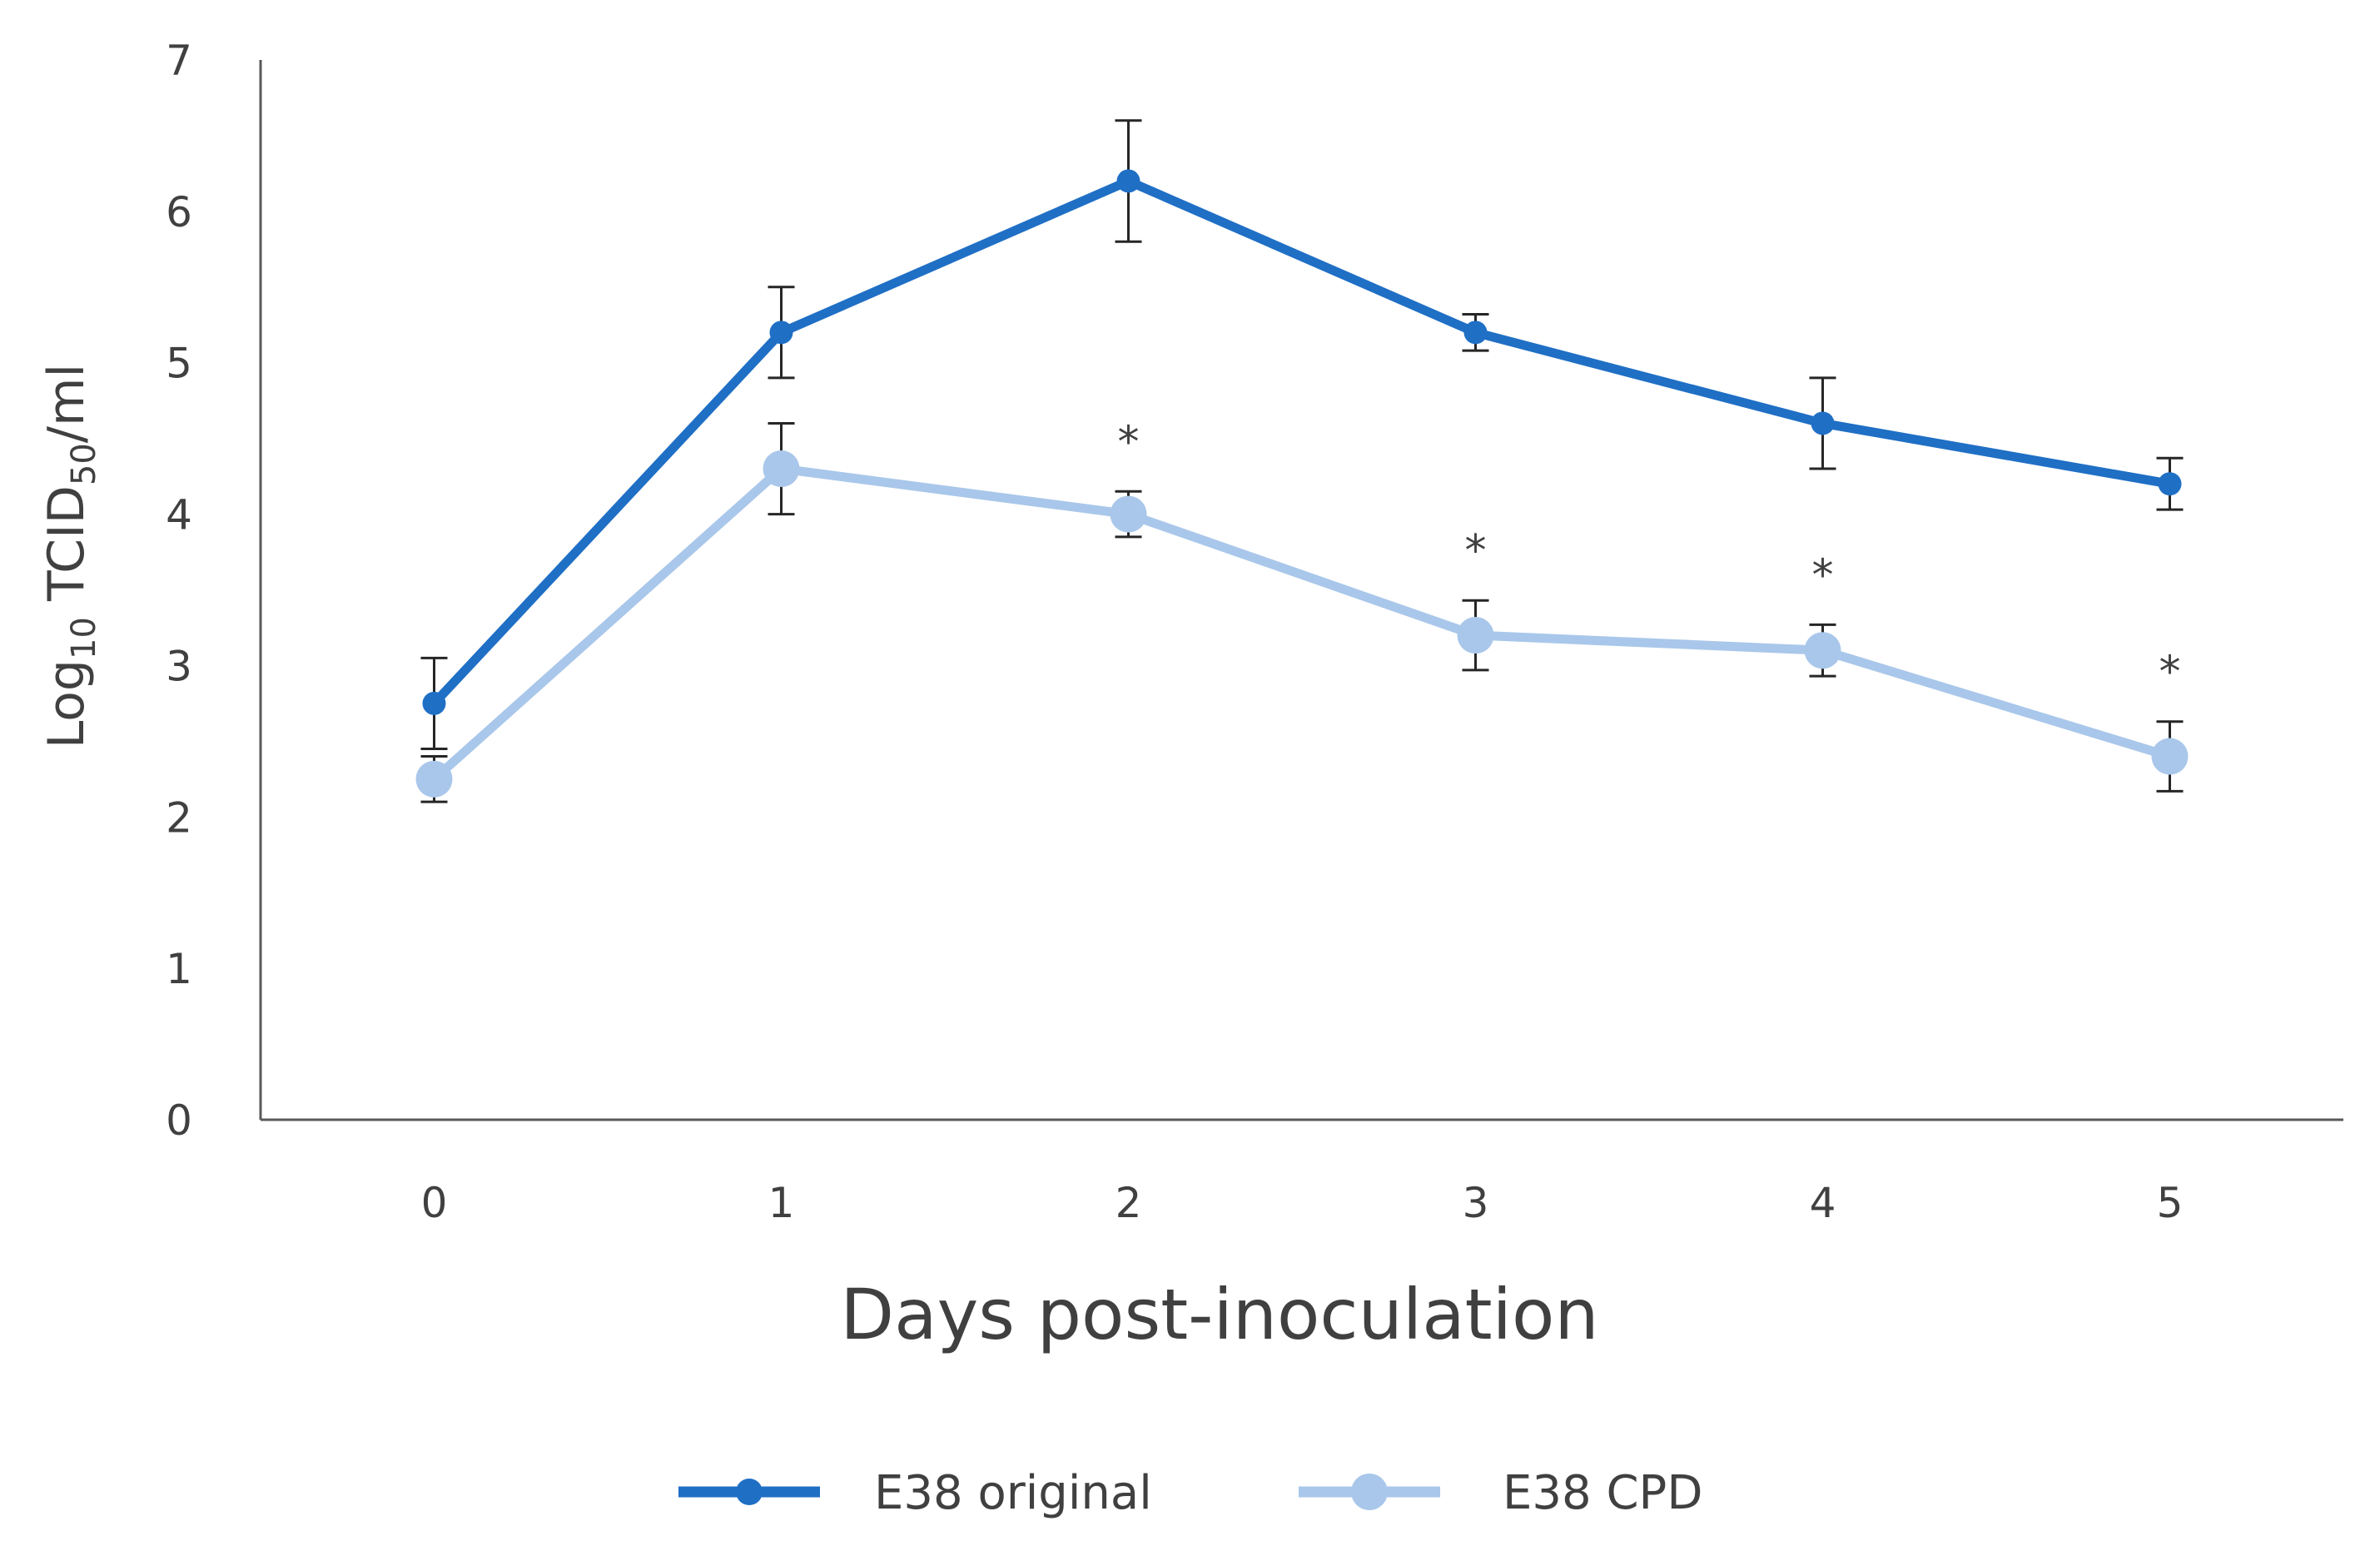  What do you see at coordinates (1476, 1203) in the screenshot?
I see `x-tick-label: 3` at bounding box center [1476, 1203].